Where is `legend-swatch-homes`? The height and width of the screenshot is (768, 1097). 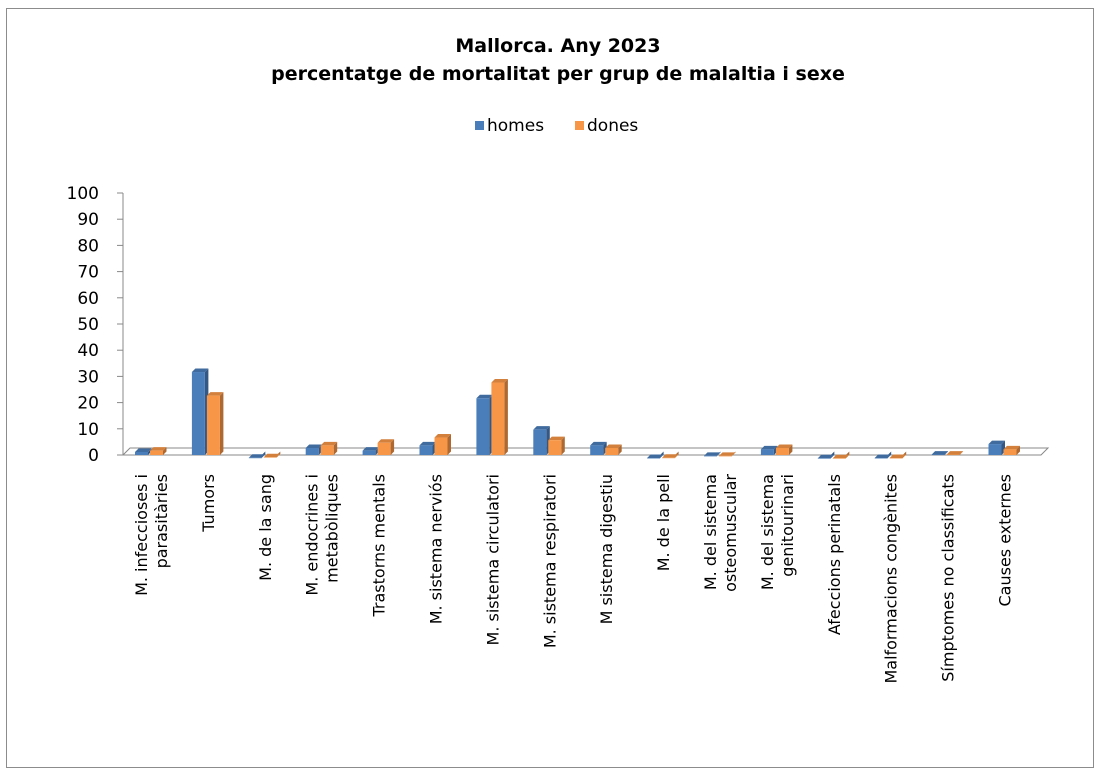
legend-swatch-homes is located at coordinates (479, 125).